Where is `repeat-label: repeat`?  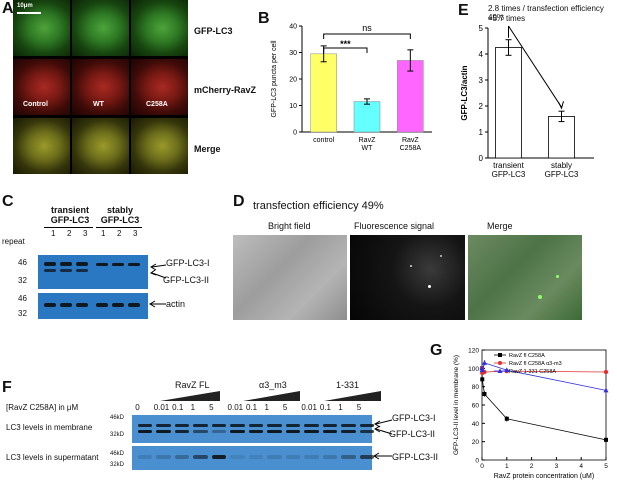 repeat-label: repeat is located at coordinates (13, 241).